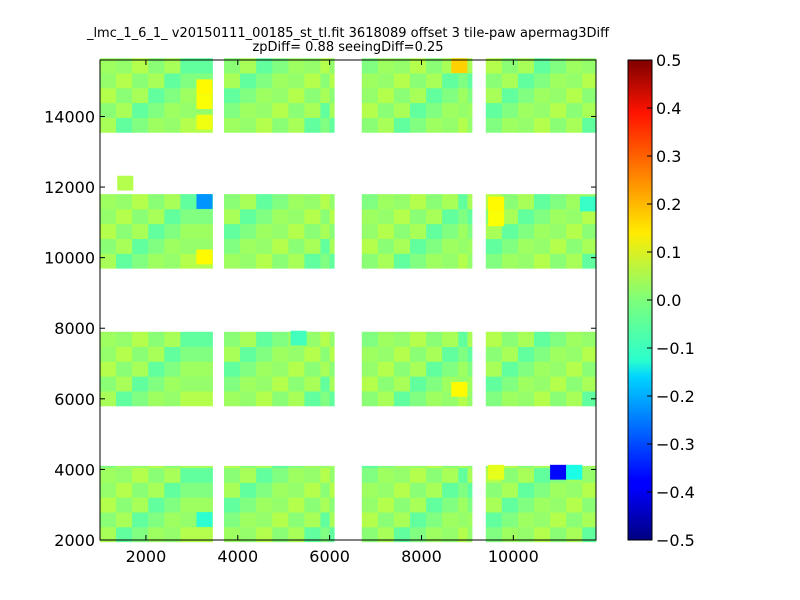 The height and width of the screenshot is (600, 800). I want to click on x-tick-label: 10000, so click(513, 556).